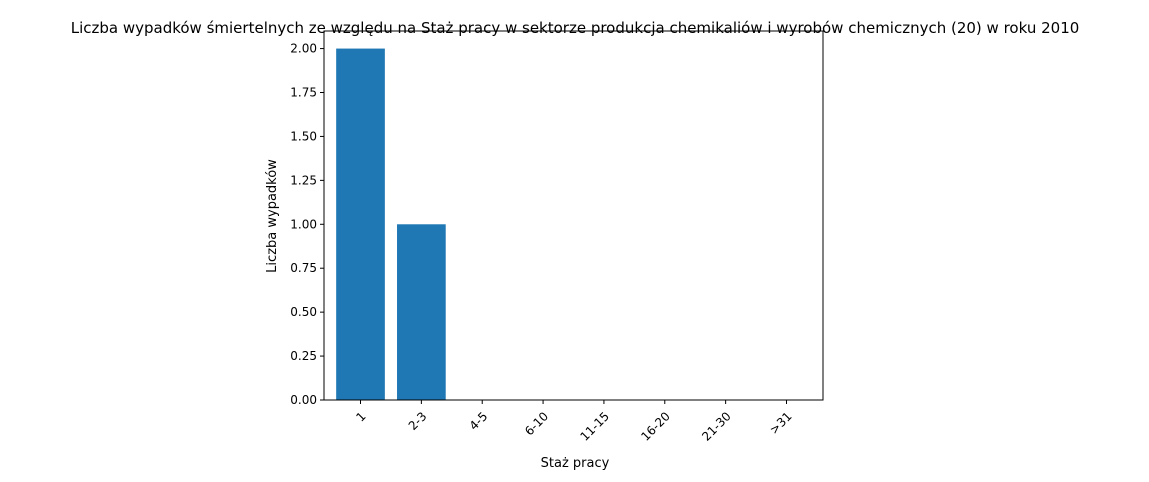 This screenshot has width=1149, height=482. What do you see at coordinates (418, 421) in the screenshot?
I see `x-tick-label: 2-3` at bounding box center [418, 421].